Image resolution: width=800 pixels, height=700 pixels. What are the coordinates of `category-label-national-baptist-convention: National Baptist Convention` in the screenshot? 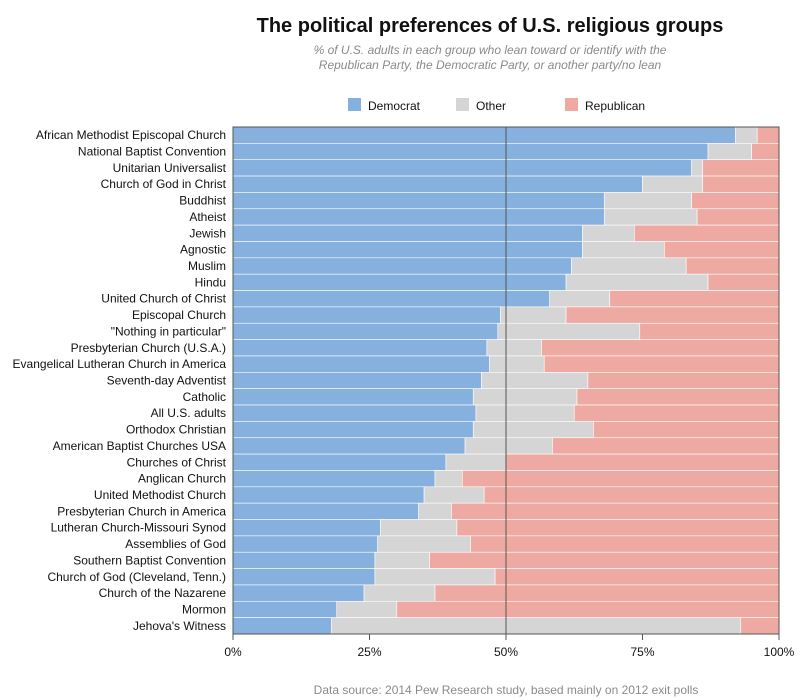 It's located at (152, 152).